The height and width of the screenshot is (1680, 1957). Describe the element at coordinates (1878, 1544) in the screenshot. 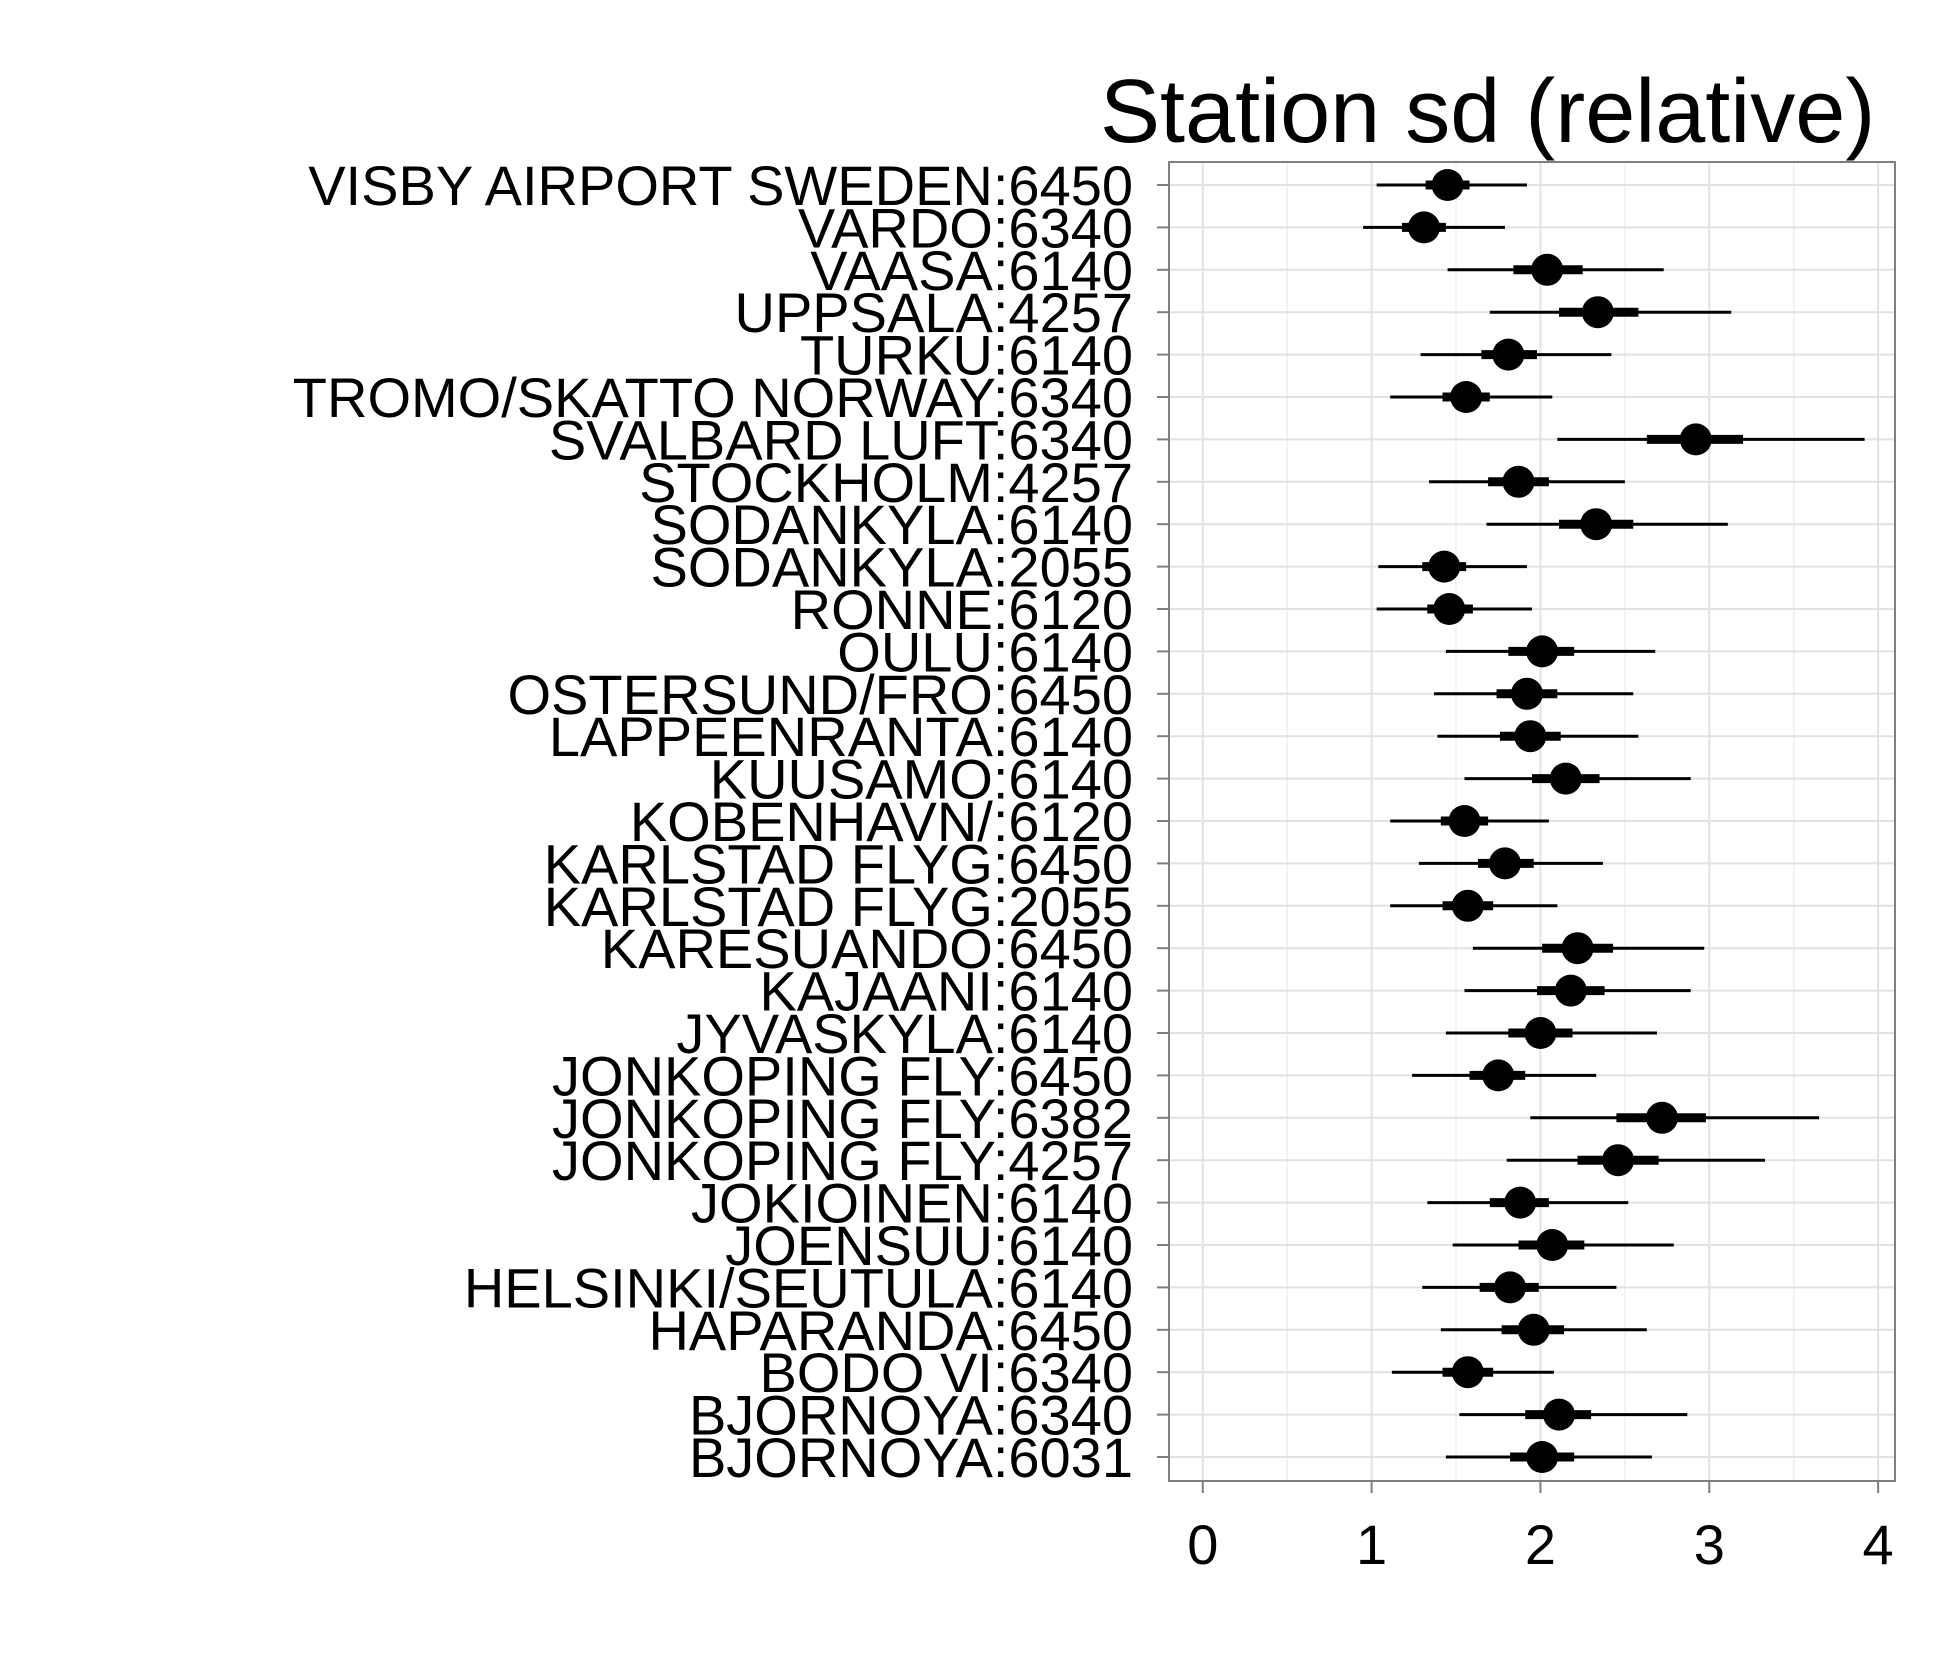

I see `x-tick-label: 4` at that location.